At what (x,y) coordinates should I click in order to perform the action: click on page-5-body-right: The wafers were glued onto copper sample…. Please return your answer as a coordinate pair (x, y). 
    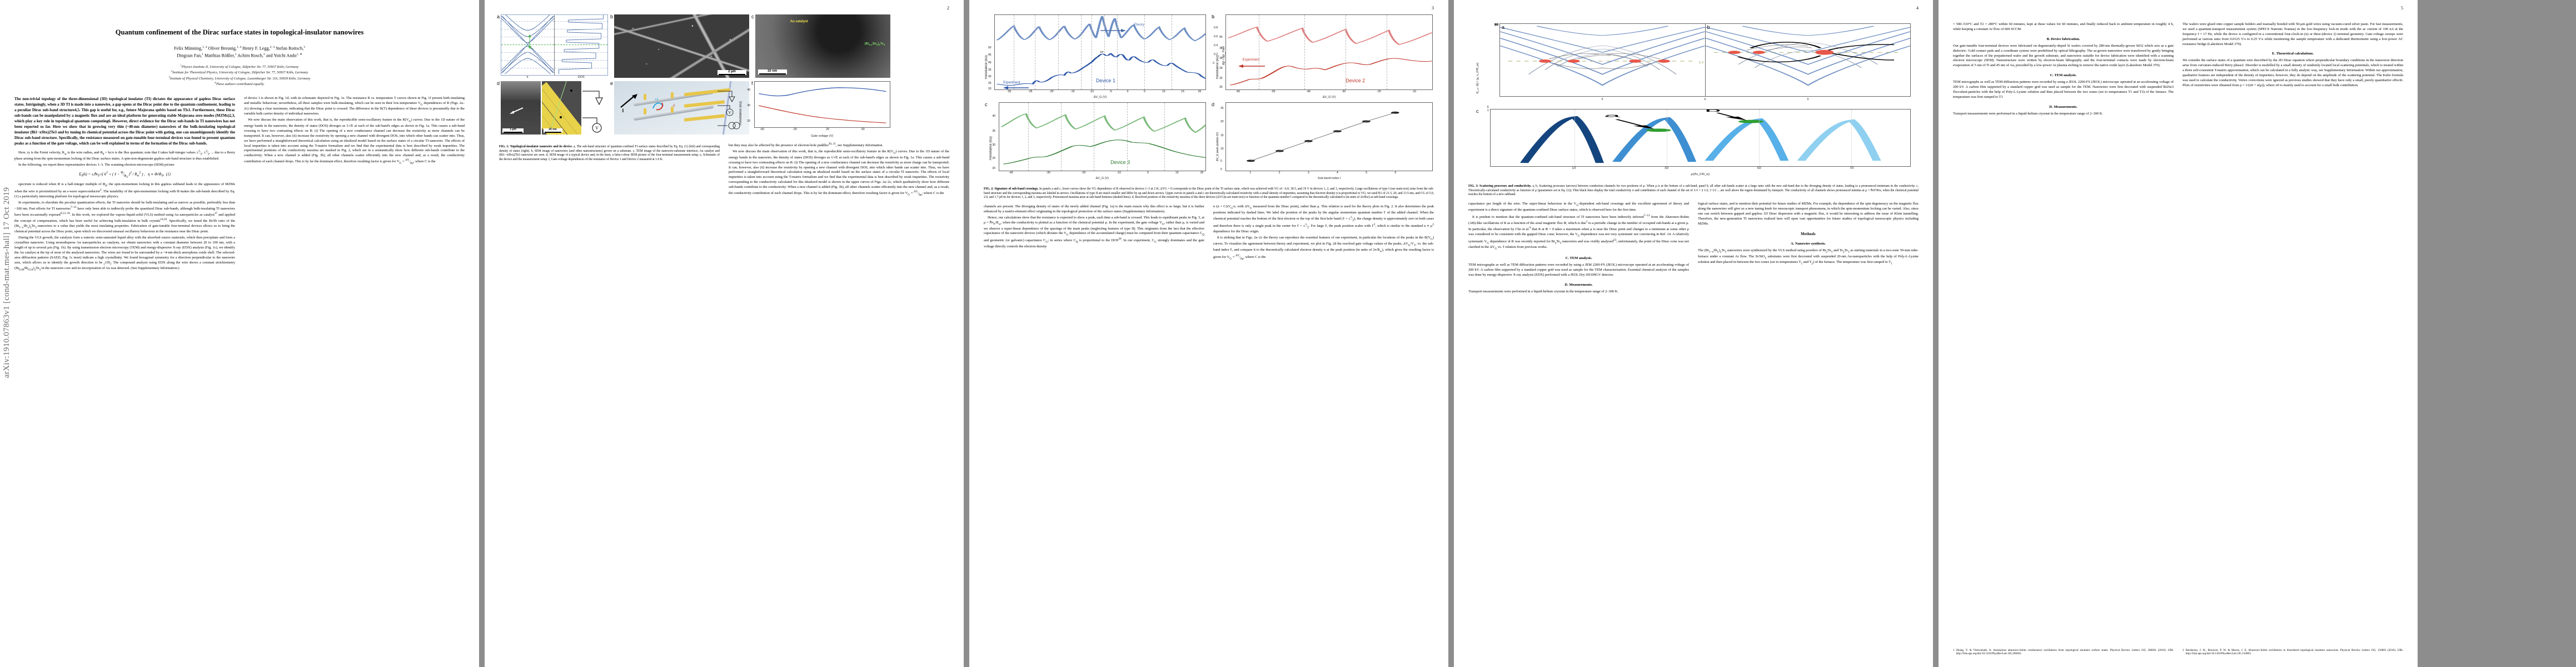
    Looking at the image, I should click on (2293, 55).